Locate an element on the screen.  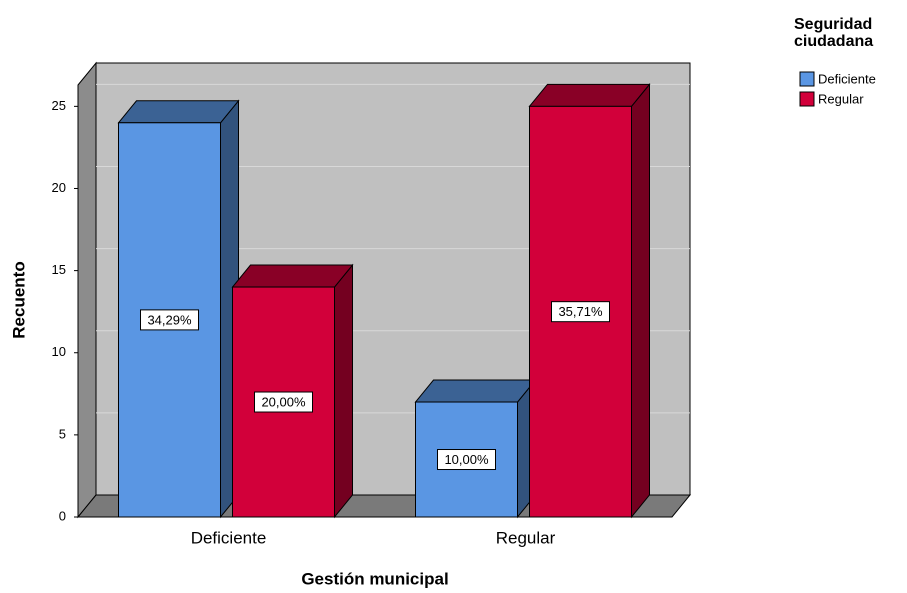
y-tick-label: 5 is located at coordinates (62, 433).